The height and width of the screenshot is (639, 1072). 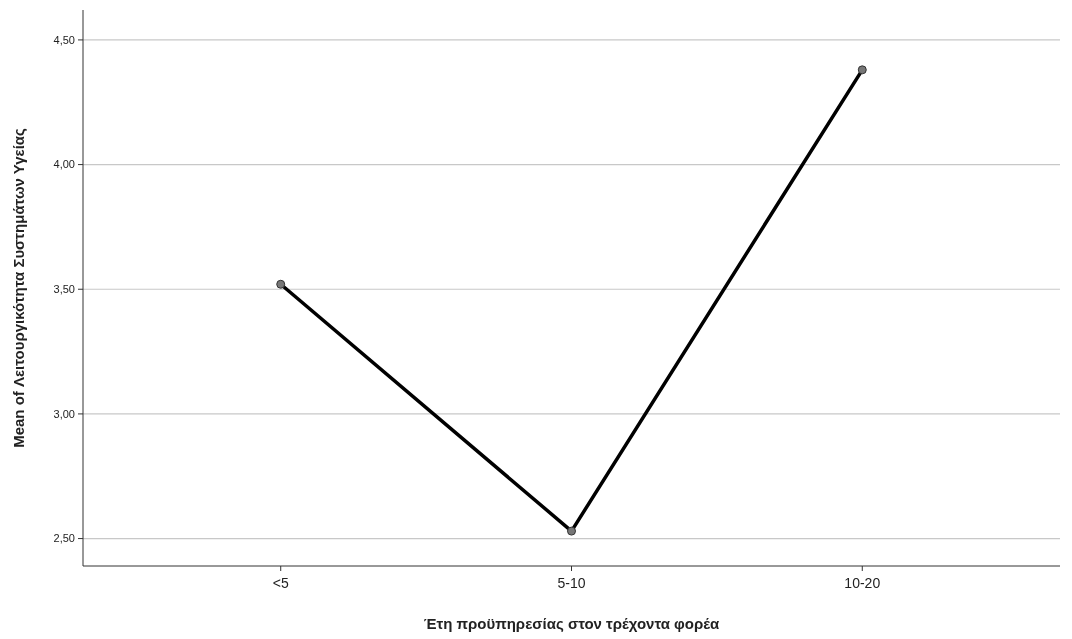 I want to click on y-tick-label: 3,50, so click(x=64, y=289).